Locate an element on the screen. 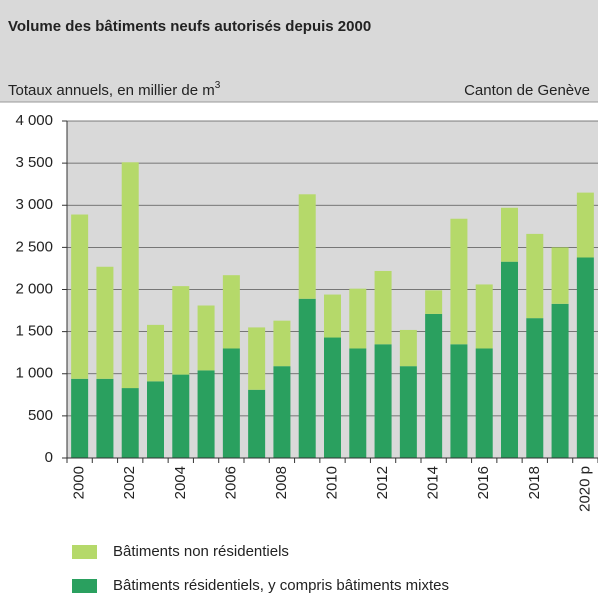 This screenshot has height=597, width=598. legend-label: Bâtiments non résidentiels is located at coordinates (201, 551).